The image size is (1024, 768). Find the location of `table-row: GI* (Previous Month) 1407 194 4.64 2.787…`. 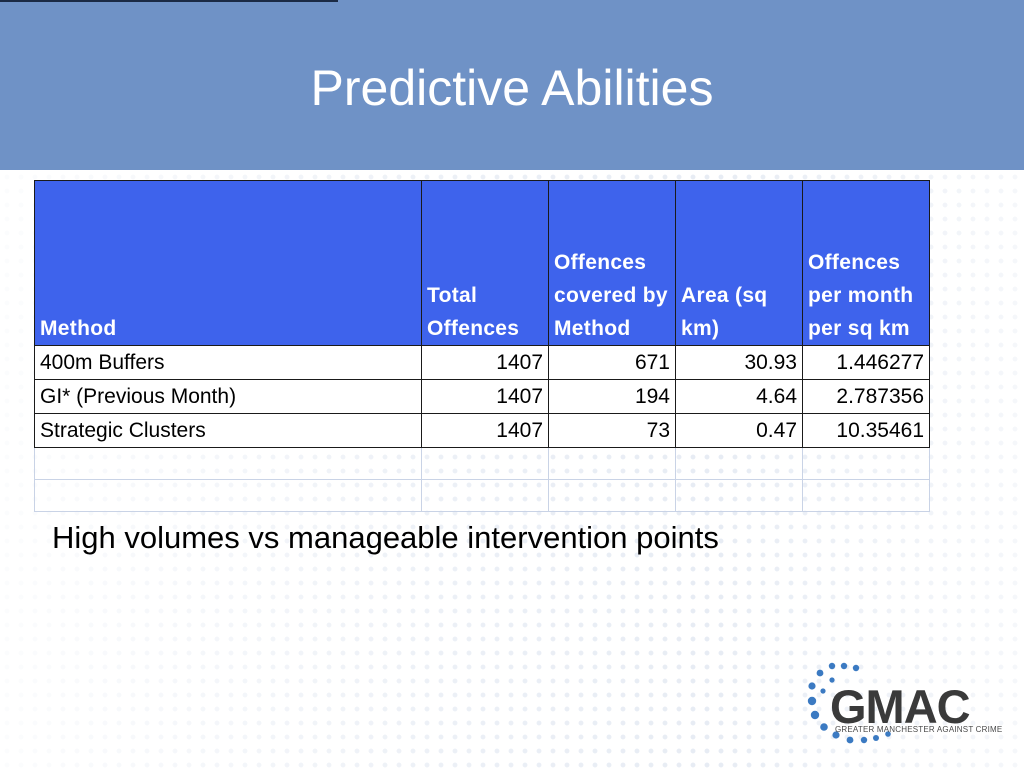

table-row: GI* (Previous Month) 1407 194 4.64 2.787… is located at coordinates (482, 396).